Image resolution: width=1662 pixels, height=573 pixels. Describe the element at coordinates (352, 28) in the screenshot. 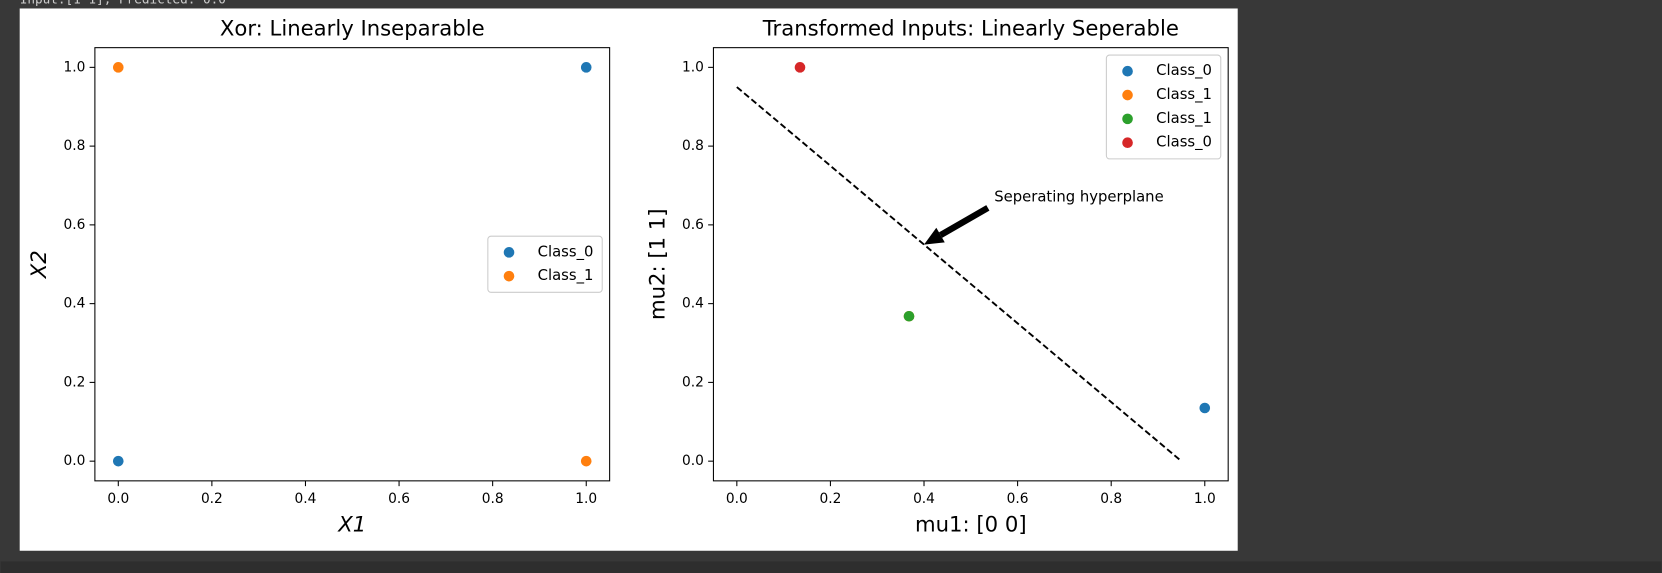

I see `chart-title: Xor: Linearly Inseparable` at that location.